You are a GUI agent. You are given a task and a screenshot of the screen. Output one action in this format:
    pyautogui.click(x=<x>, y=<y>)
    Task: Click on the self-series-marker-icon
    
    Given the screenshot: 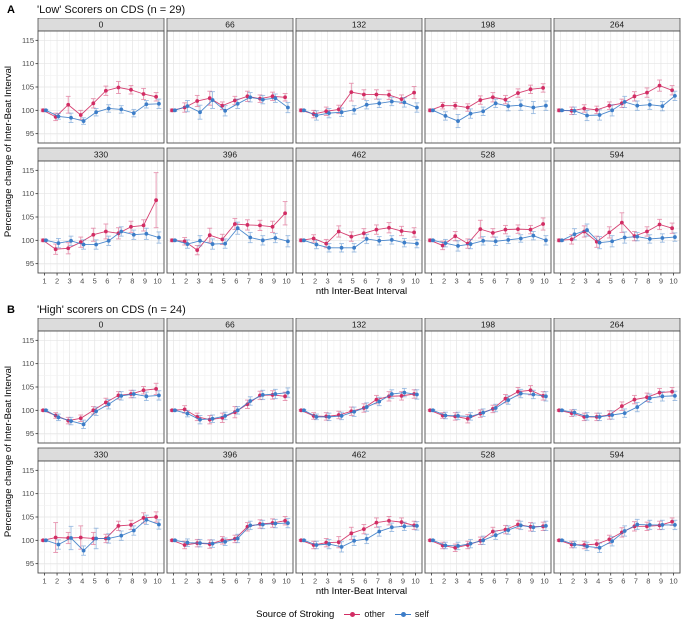 What is the action you would take?
    pyautogui.click(x=402, y=614)
    